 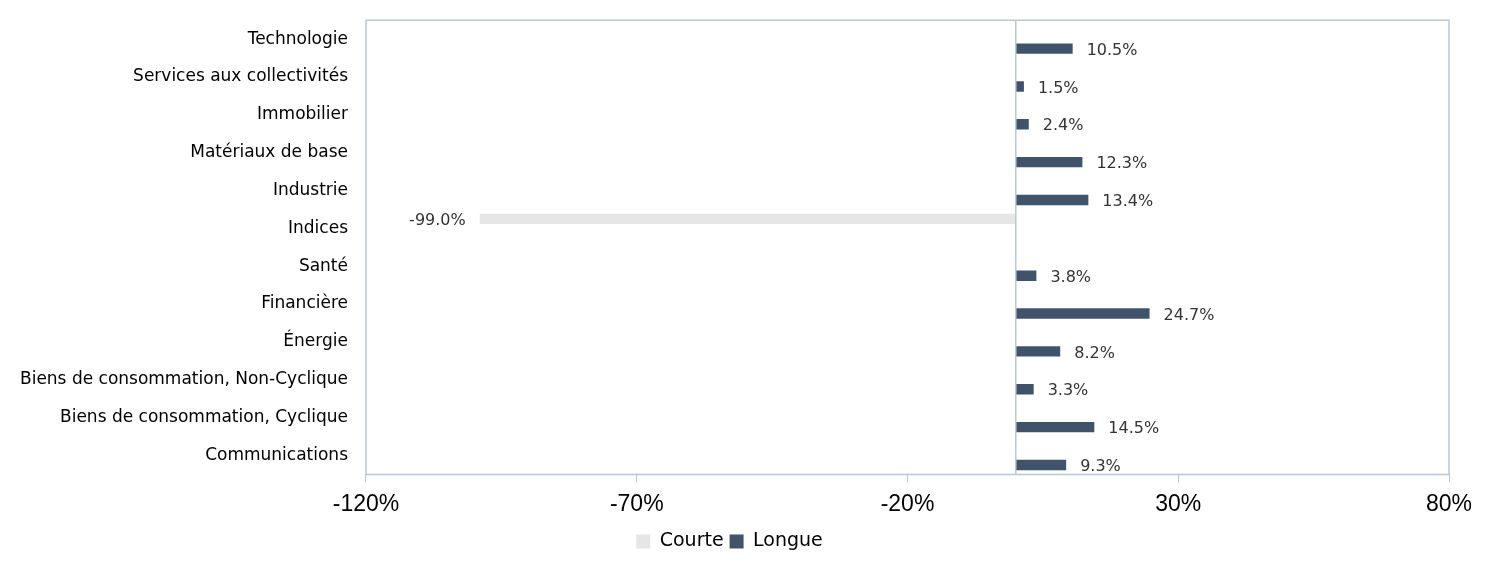 What do you see at coordinates (636, 502) in the screenshot?
I see `x-tick-label: -70%` at bounding box center [636, 502].